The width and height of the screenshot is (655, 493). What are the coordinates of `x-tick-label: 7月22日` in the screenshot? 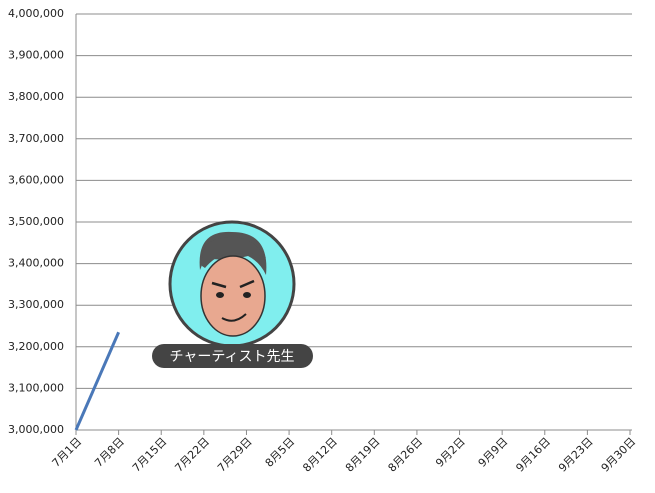 It's located at (192, 455).